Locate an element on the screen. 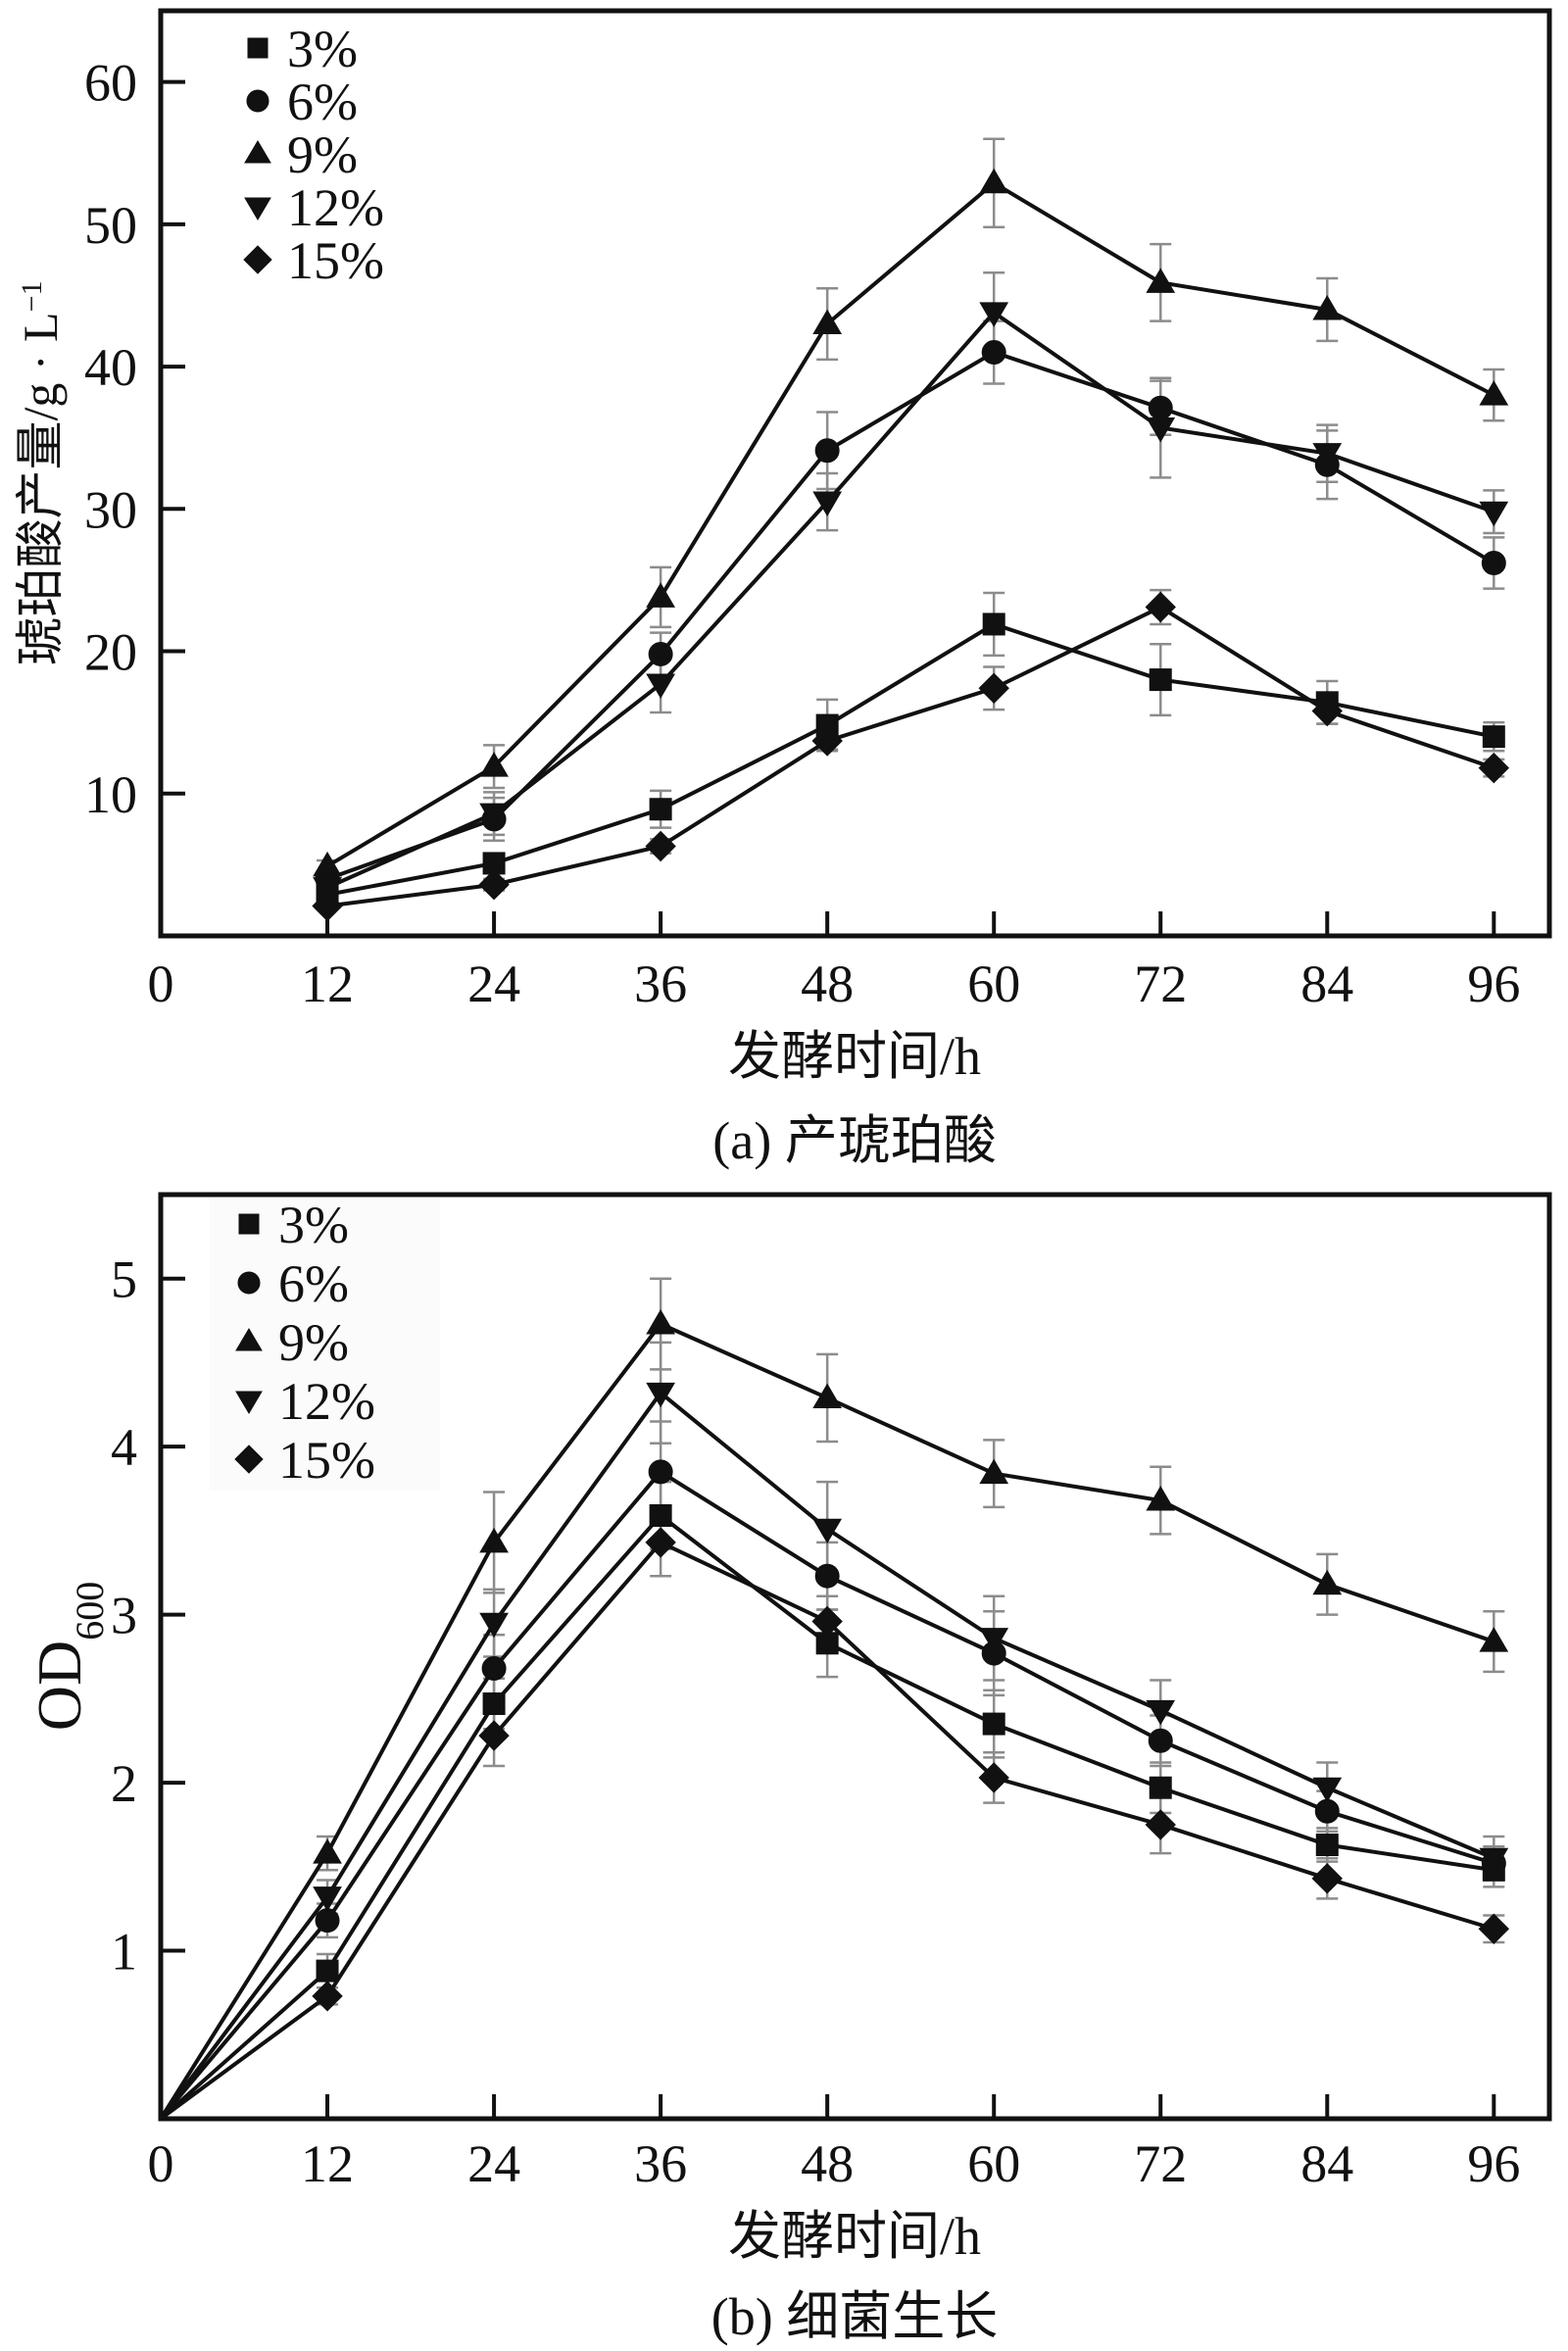 This screenshot has width=1568, height=2351. y-tick-label: 5 is located at coordinates (124, 1279).